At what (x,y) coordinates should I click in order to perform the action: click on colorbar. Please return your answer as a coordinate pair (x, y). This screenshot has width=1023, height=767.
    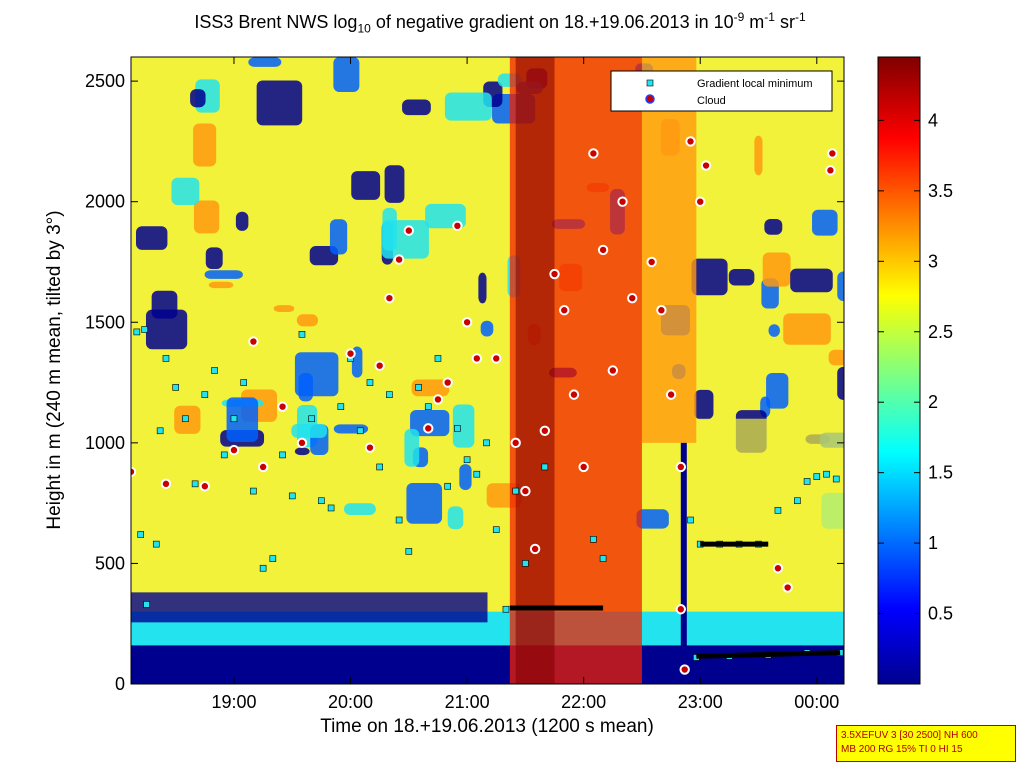
    Looking at the image, I should click on (899, 370).